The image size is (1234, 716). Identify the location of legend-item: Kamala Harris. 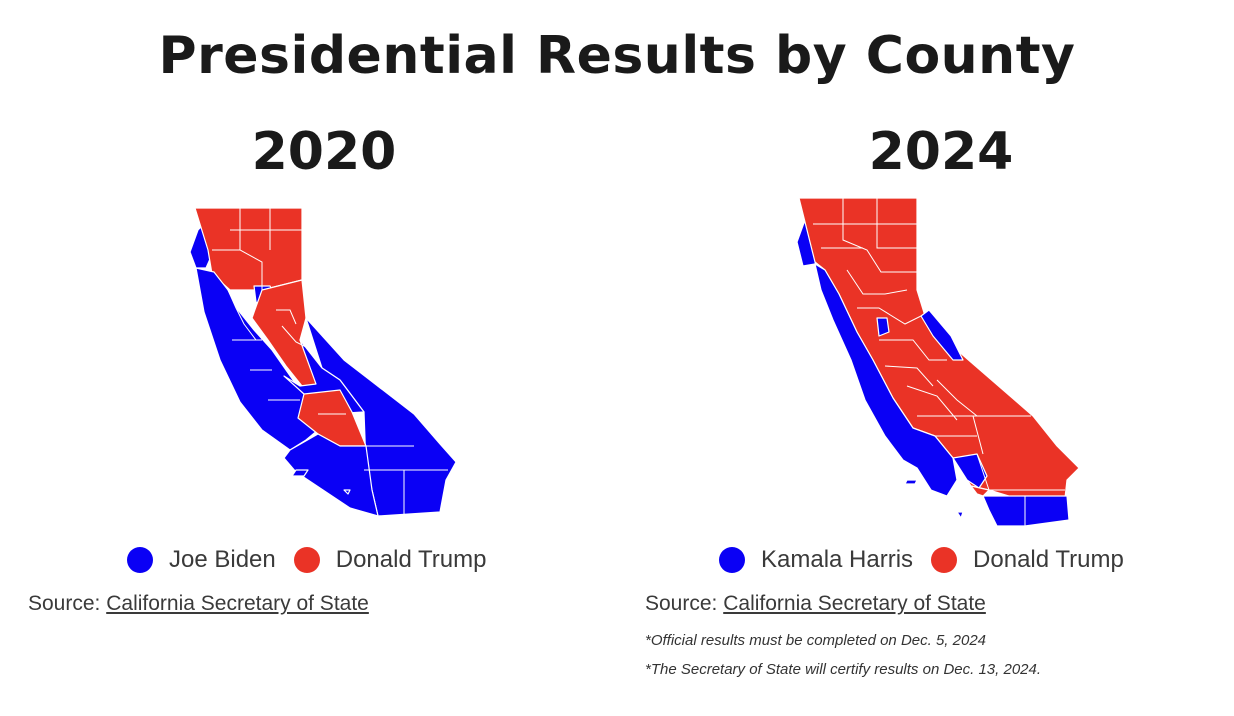
(816, 560).